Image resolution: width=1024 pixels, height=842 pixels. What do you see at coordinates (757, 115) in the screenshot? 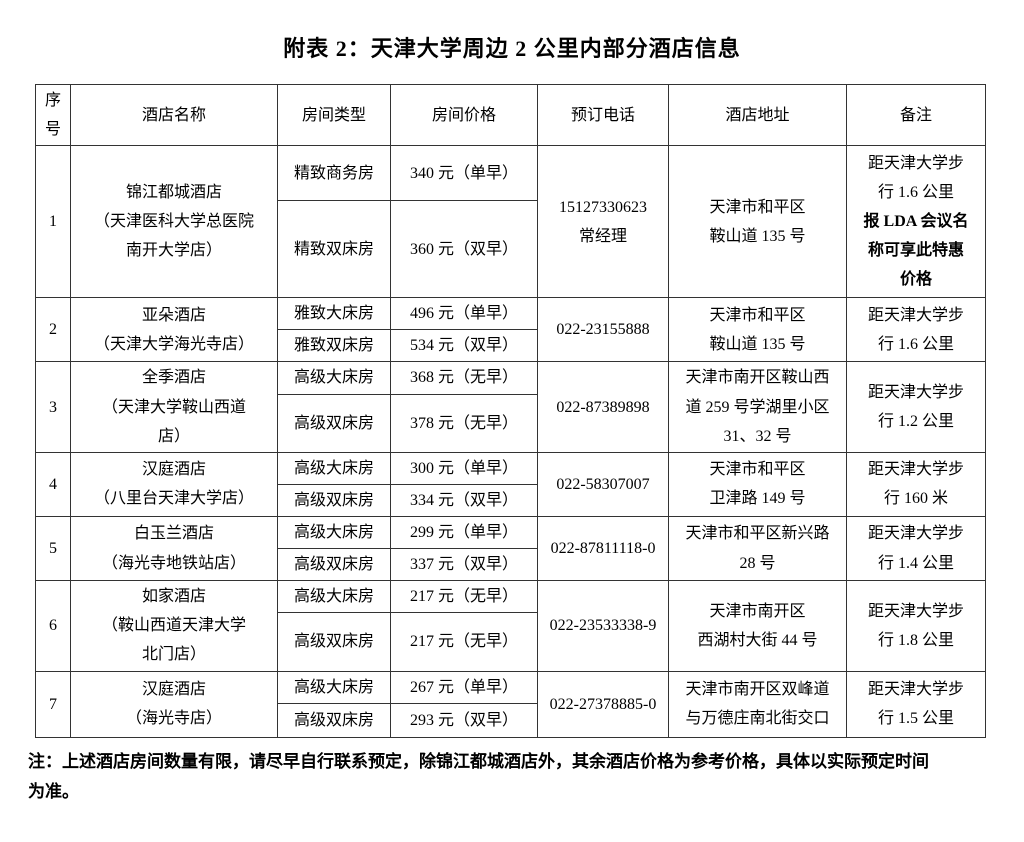
I see `column-header-address: 酒店地址` at bounding box center [757, 115].